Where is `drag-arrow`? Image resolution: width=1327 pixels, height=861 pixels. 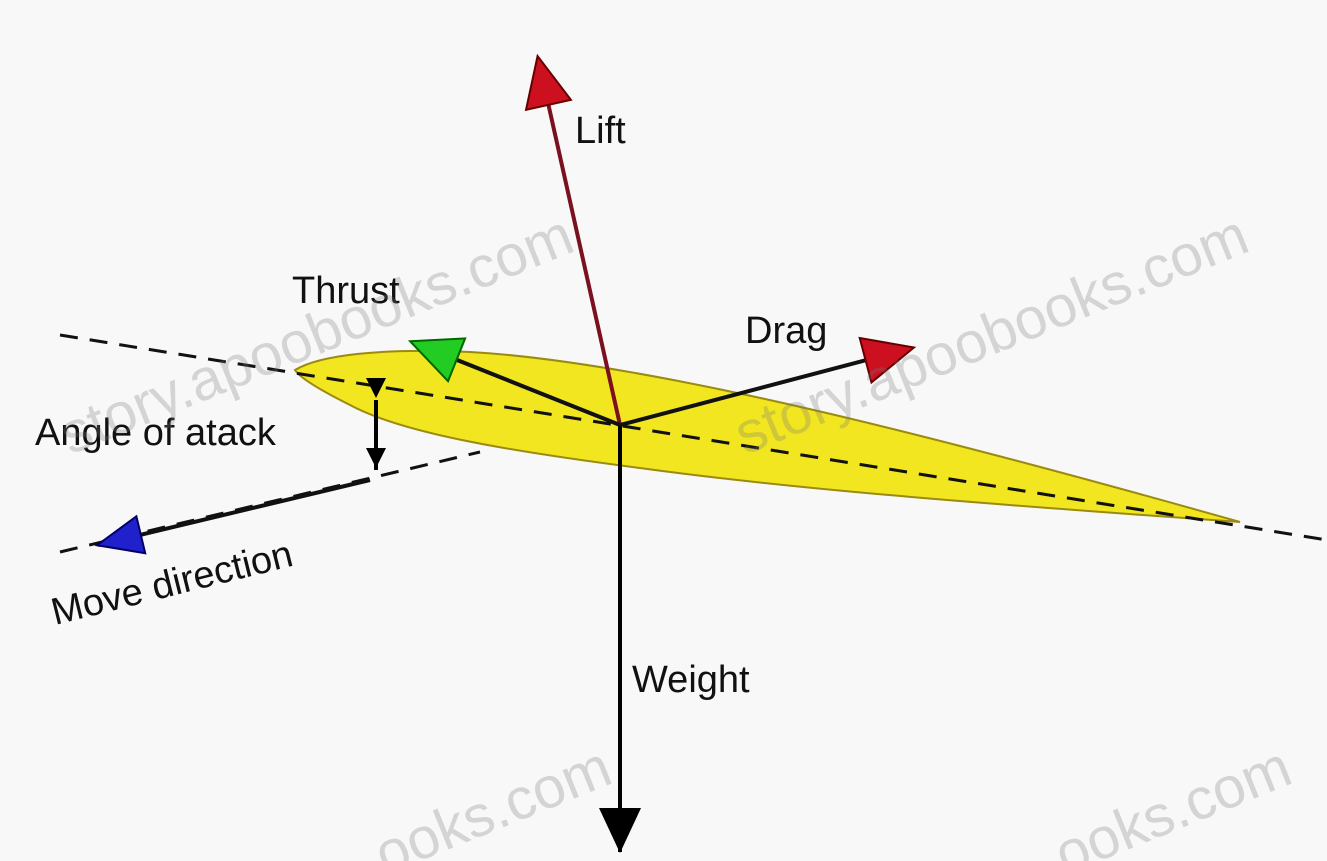 drag-arrow is located at coordinates (768, 381).